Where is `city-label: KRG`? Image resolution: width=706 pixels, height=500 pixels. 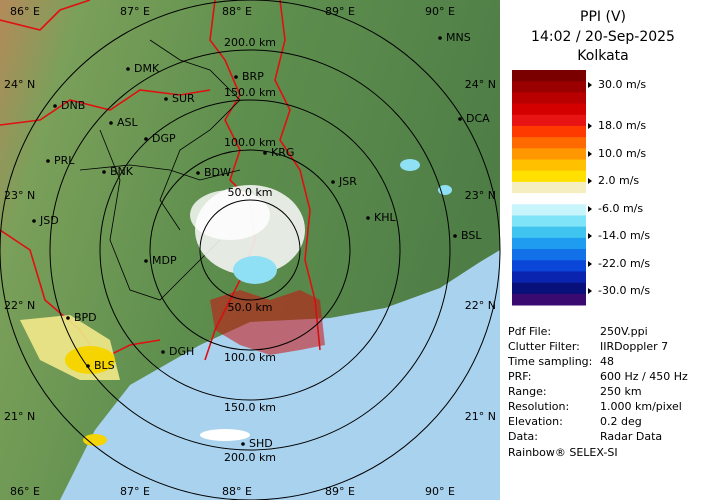
city-label: KRG is located at coordinates (282, 152).